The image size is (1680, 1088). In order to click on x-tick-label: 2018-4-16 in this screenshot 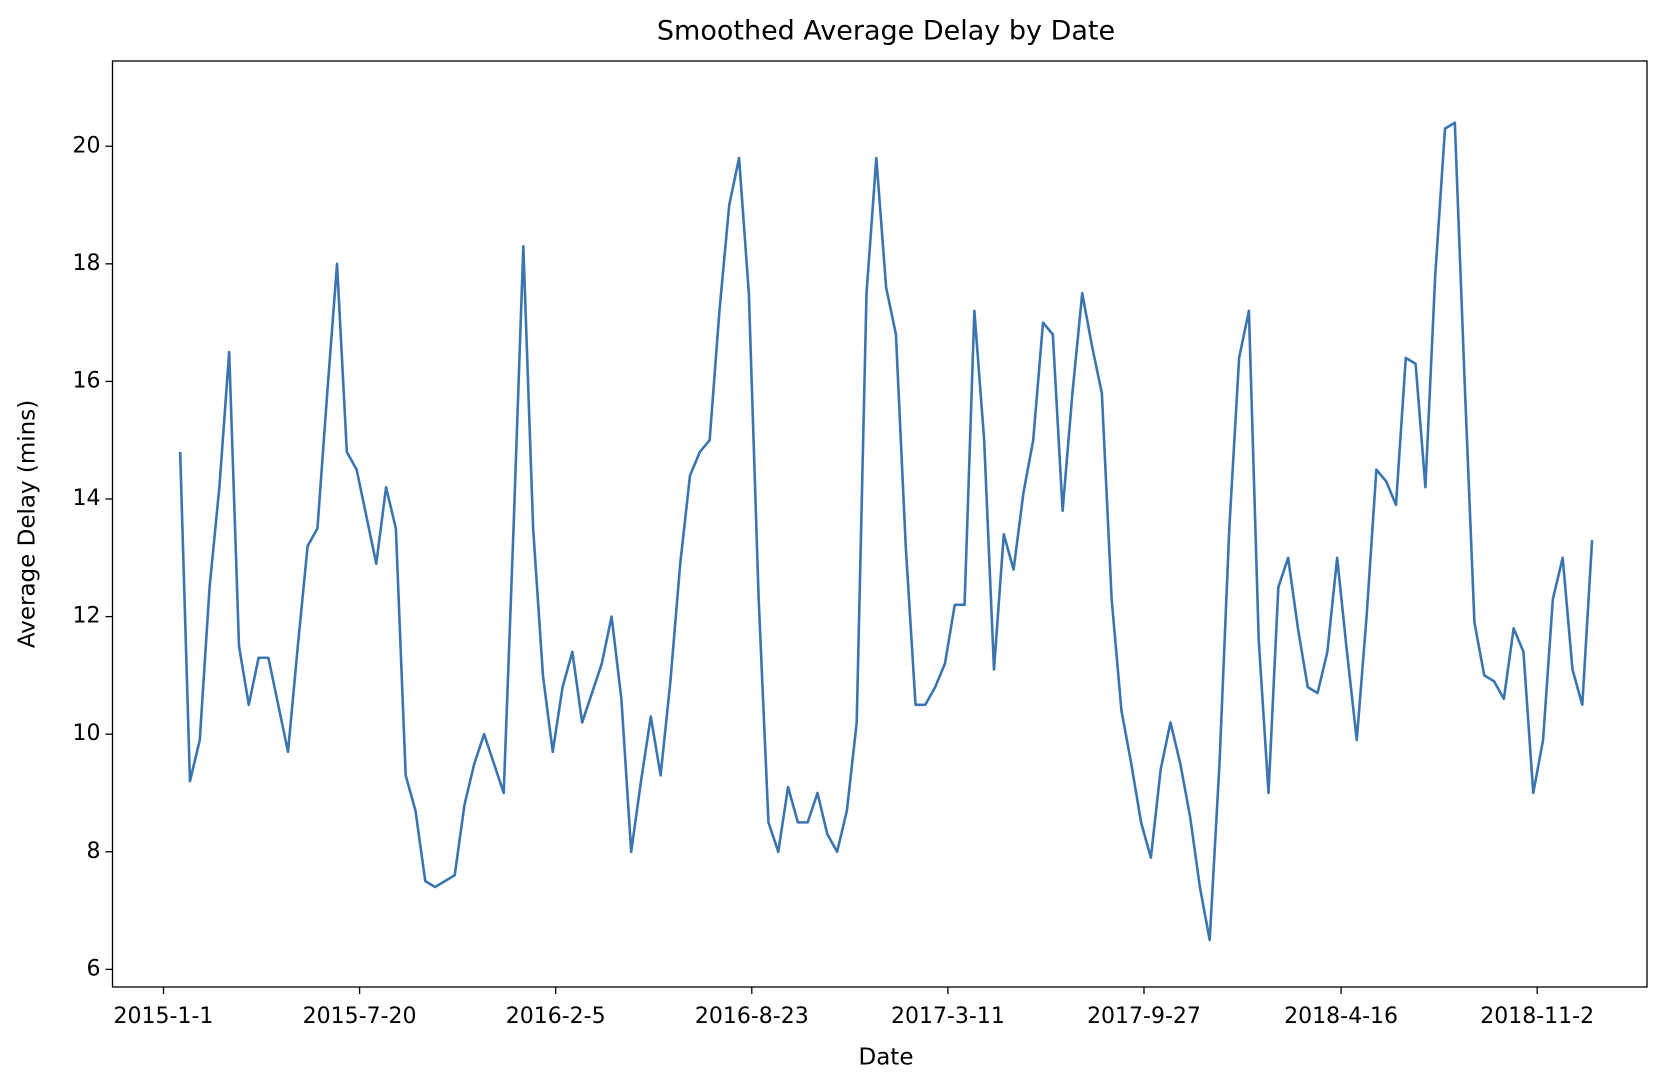, I will do `click(1341, 1016)`.